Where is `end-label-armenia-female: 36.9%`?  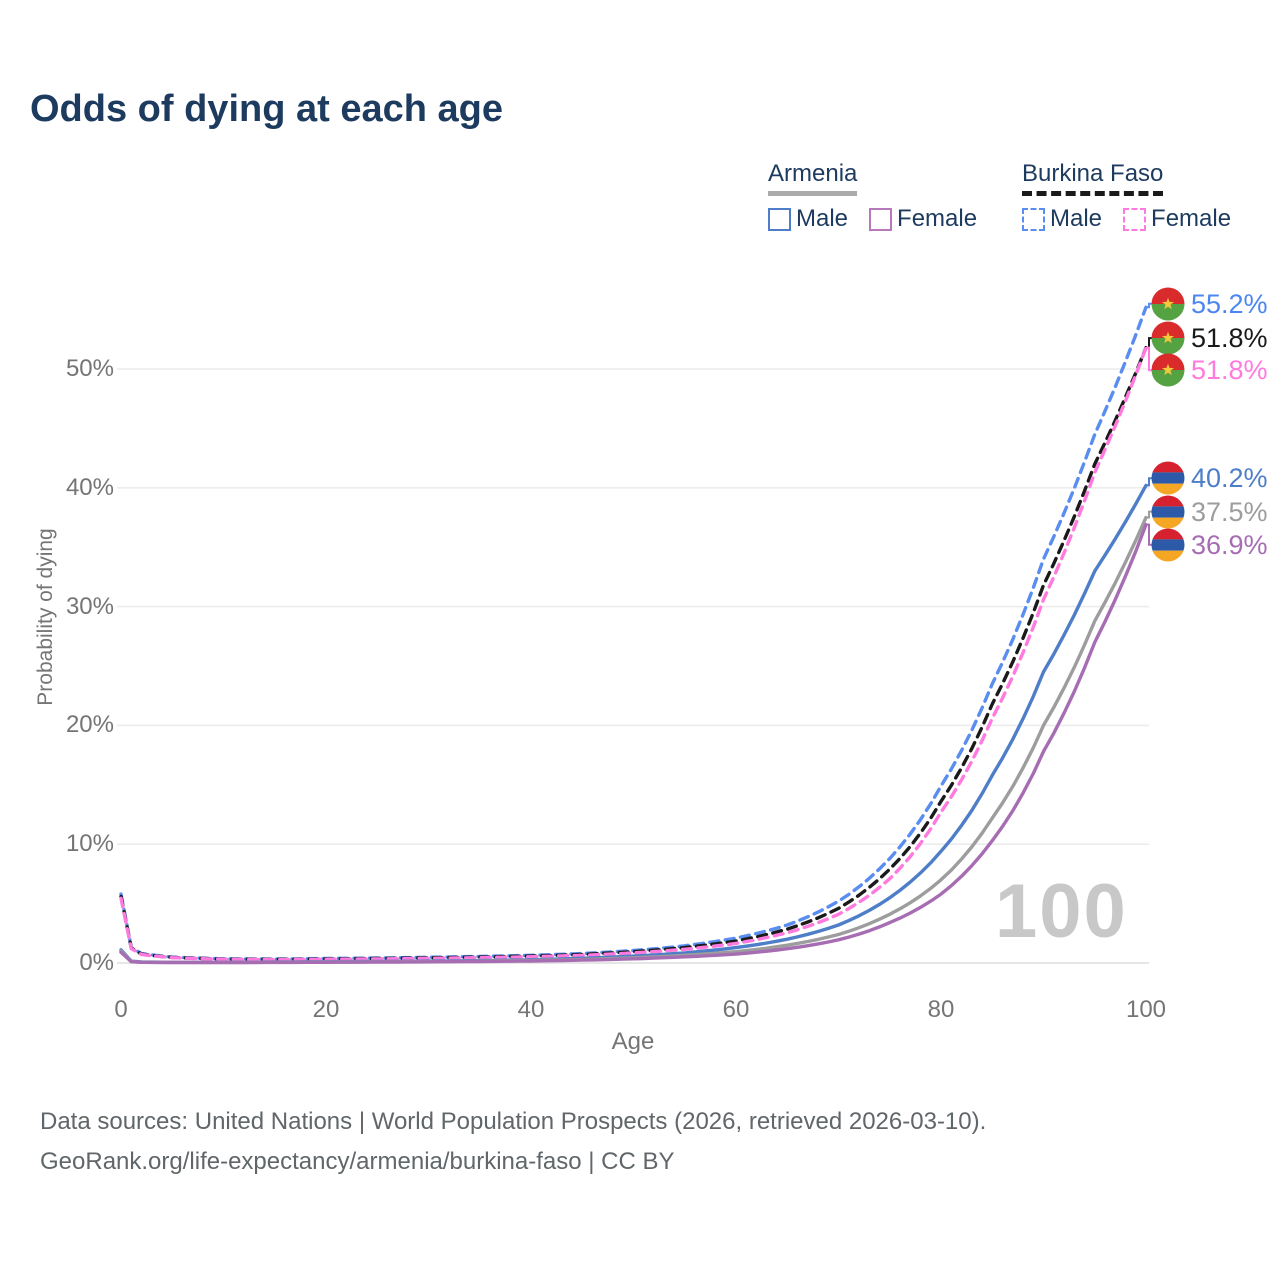 end-label-armenia-female: 36.9% is located at coordinates (1209, 545).